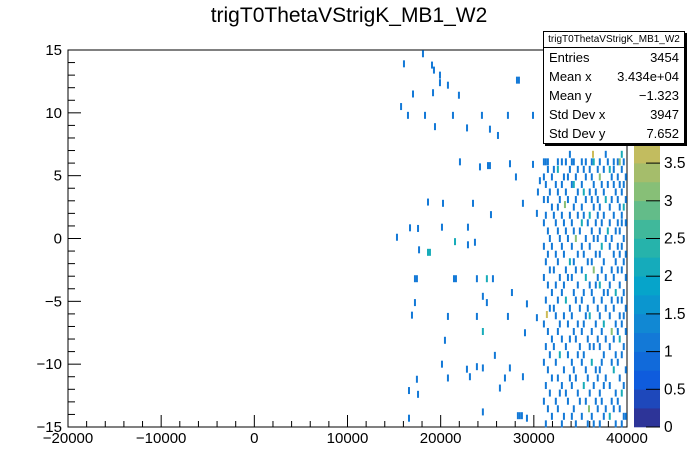 The image size is (698, 476). Describe the element at coordinates (662, 133) in the screenshot. I see `stats-value: 7.652` at that location.